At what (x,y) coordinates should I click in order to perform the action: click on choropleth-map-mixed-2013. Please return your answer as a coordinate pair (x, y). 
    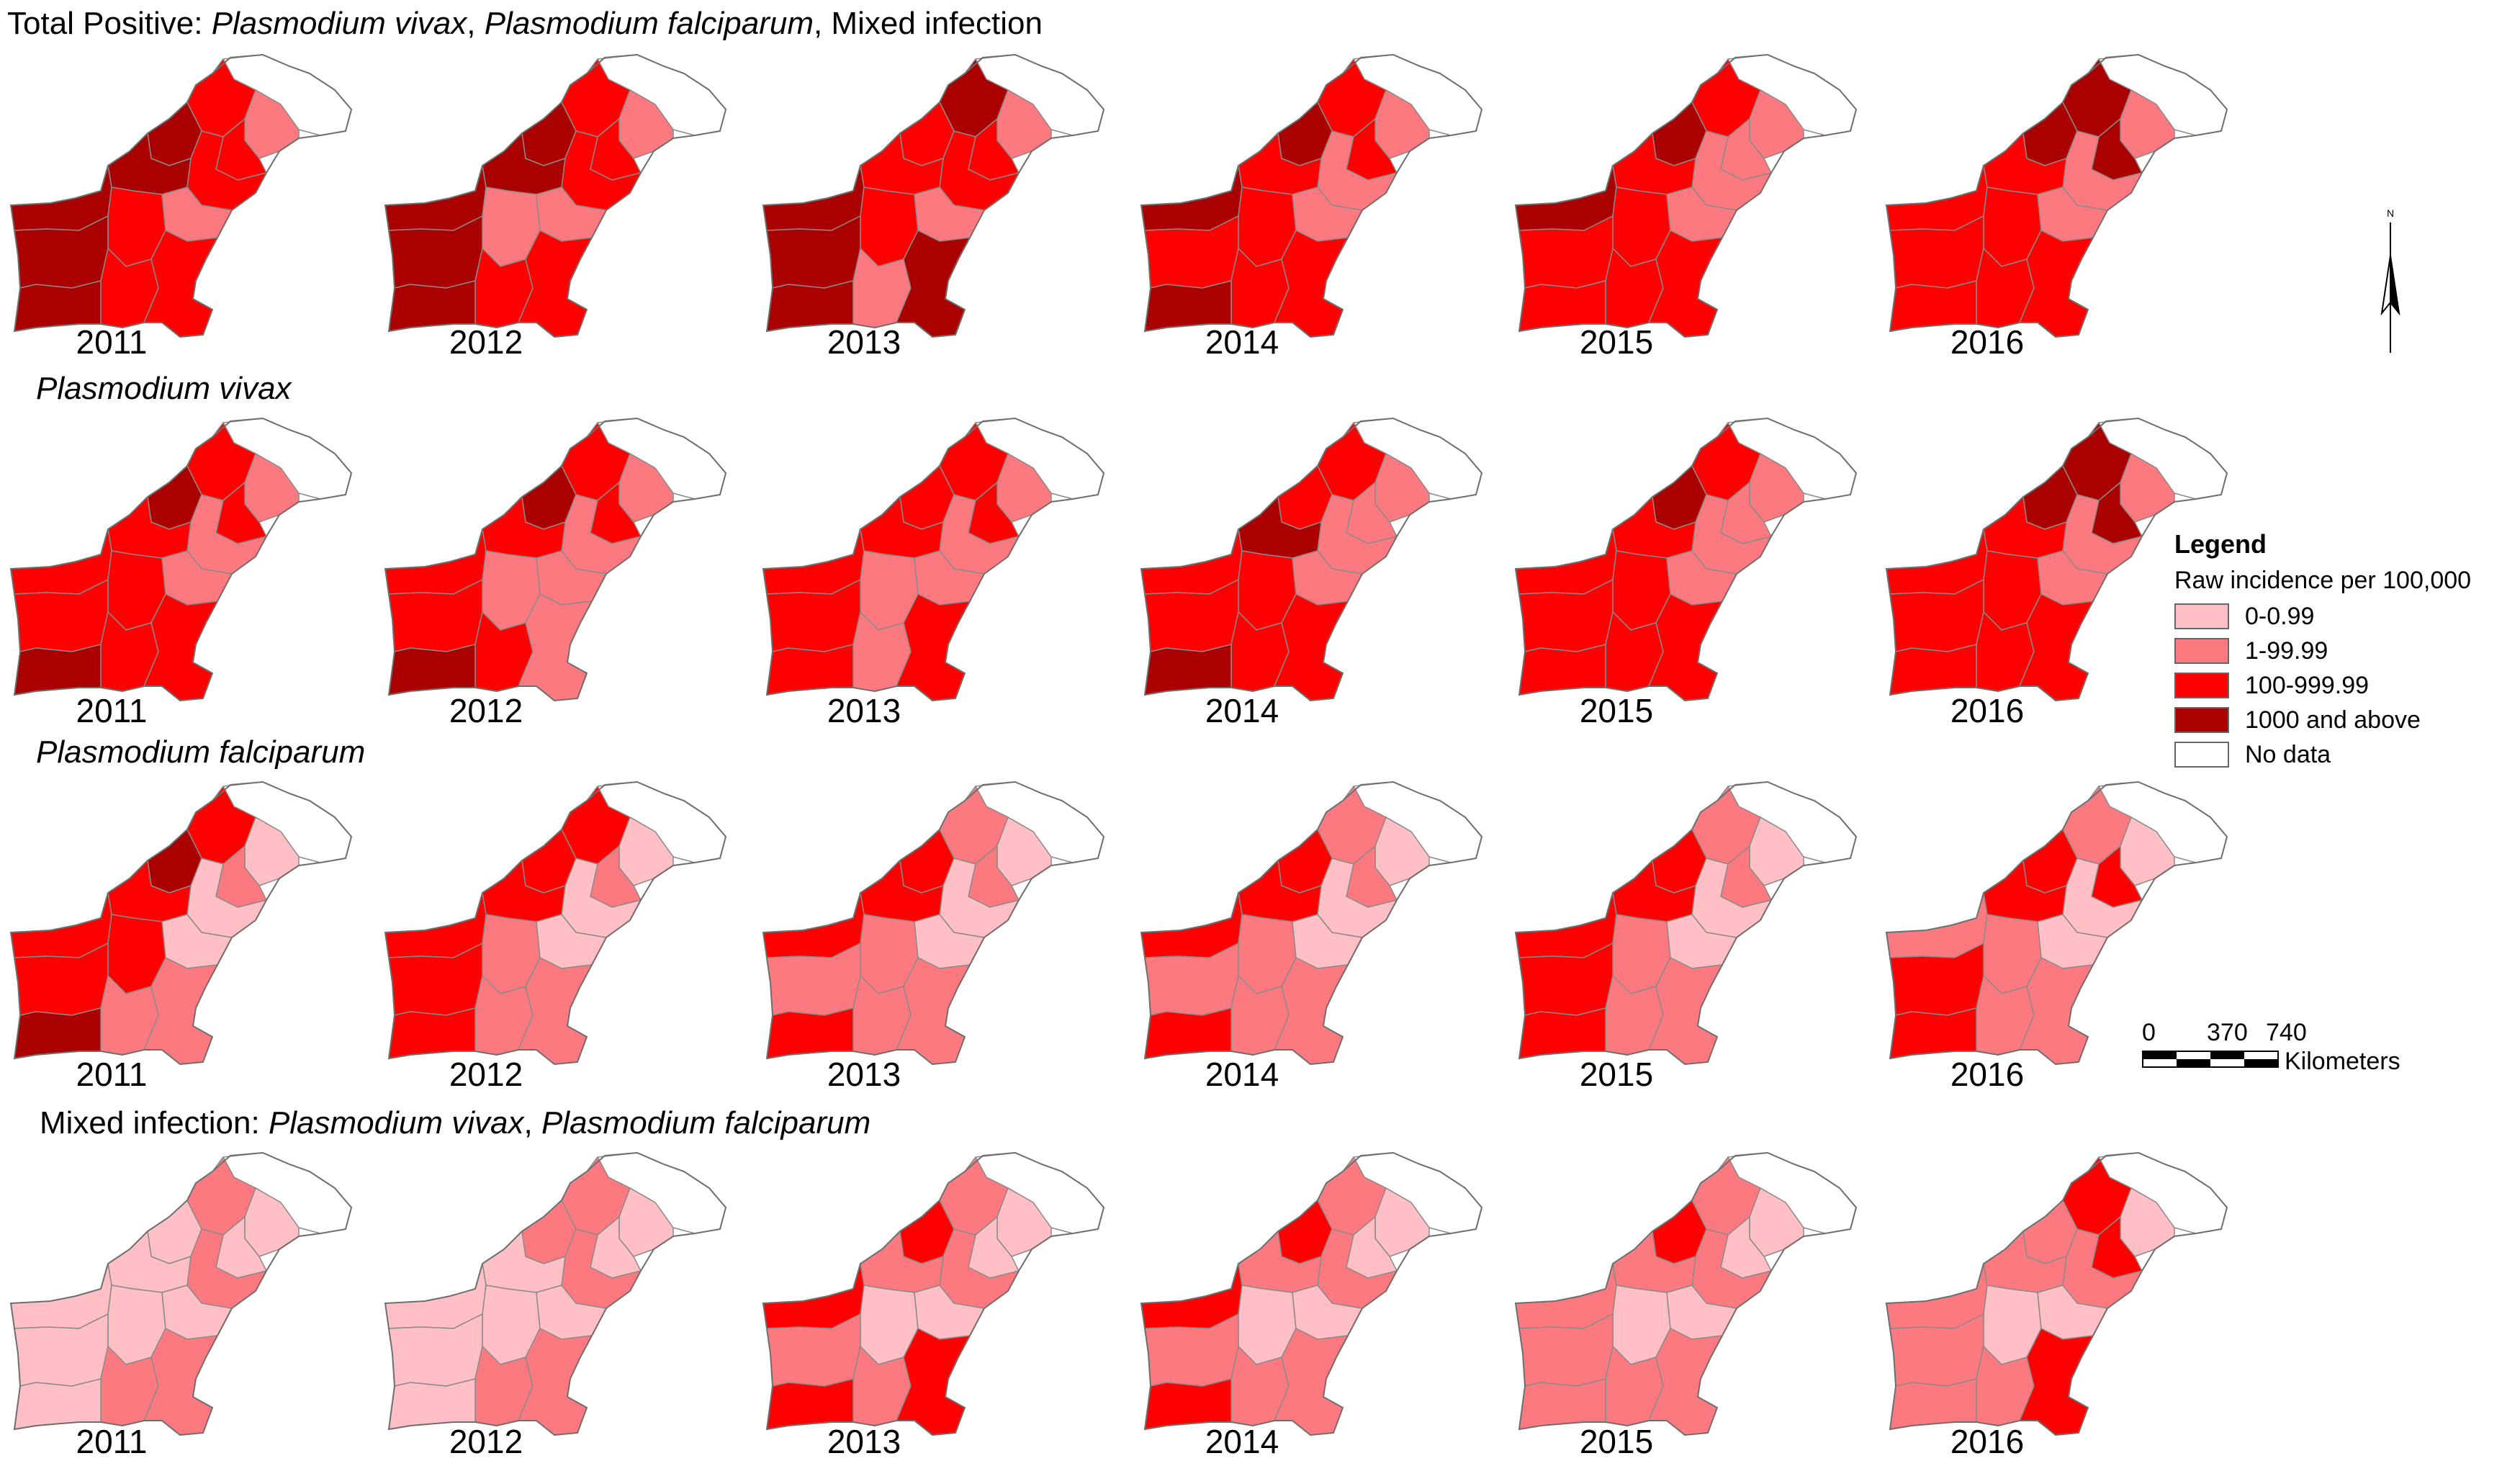
    Looking at the image, I should click on (933, 1293).